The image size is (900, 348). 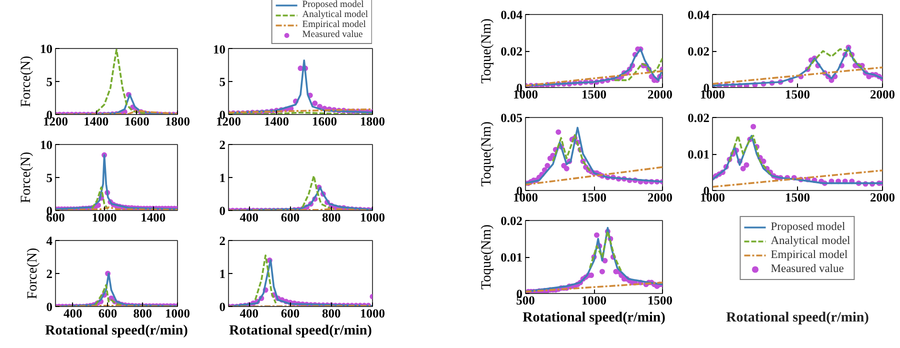 What do you see at coordinates (511, 118) in the screenshot?
I see `y-tick-label: 0.05` at bounding box center [511, 118].